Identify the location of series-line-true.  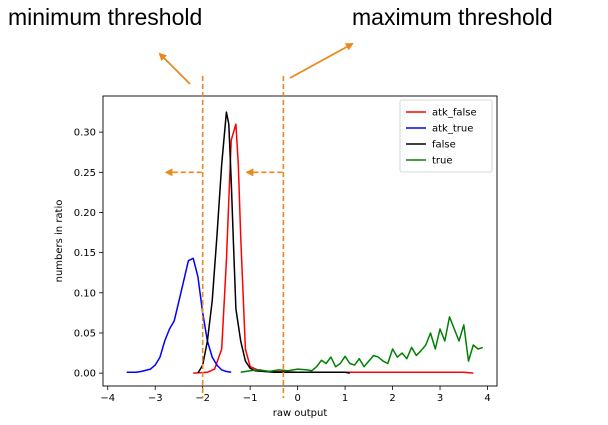
(362, 345).